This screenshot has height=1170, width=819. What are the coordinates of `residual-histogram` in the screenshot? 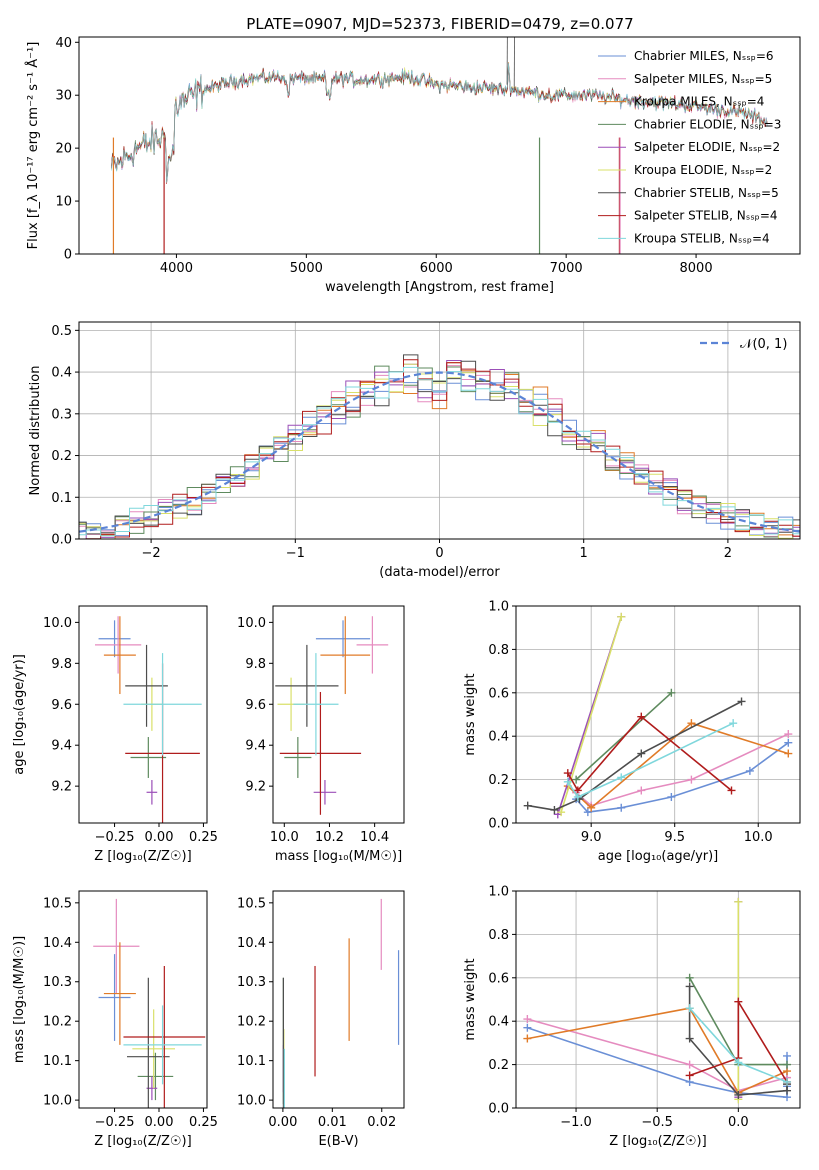 It's located at (439, 444).